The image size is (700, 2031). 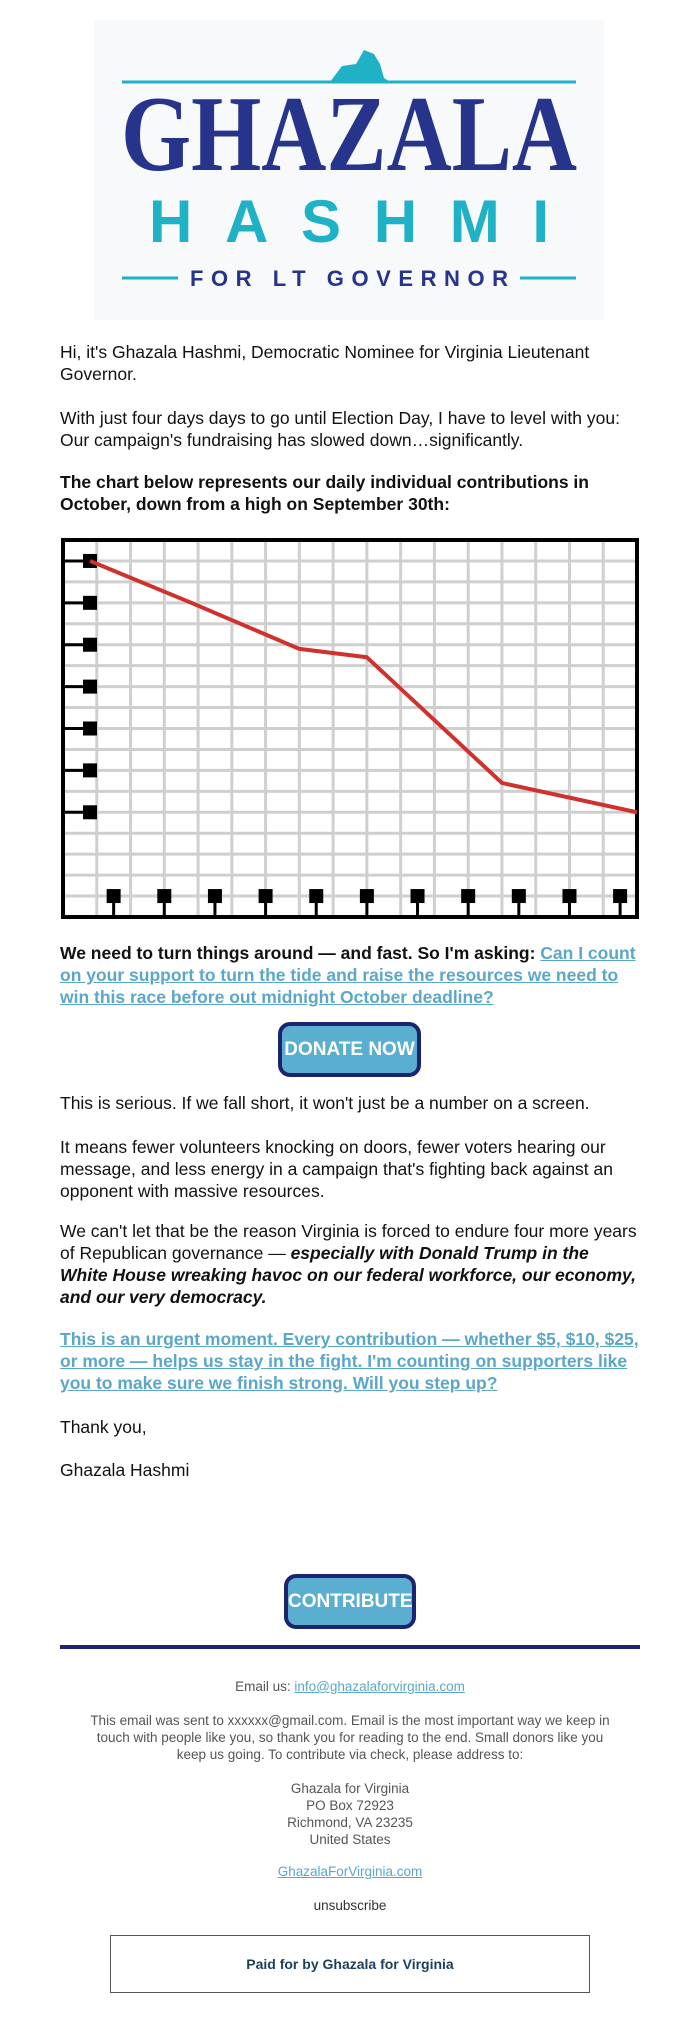 What do you see at coordinates (349, 134) in the screenshot?
I see `logo-name: GHAZALA` at bounding box center [349, 134].